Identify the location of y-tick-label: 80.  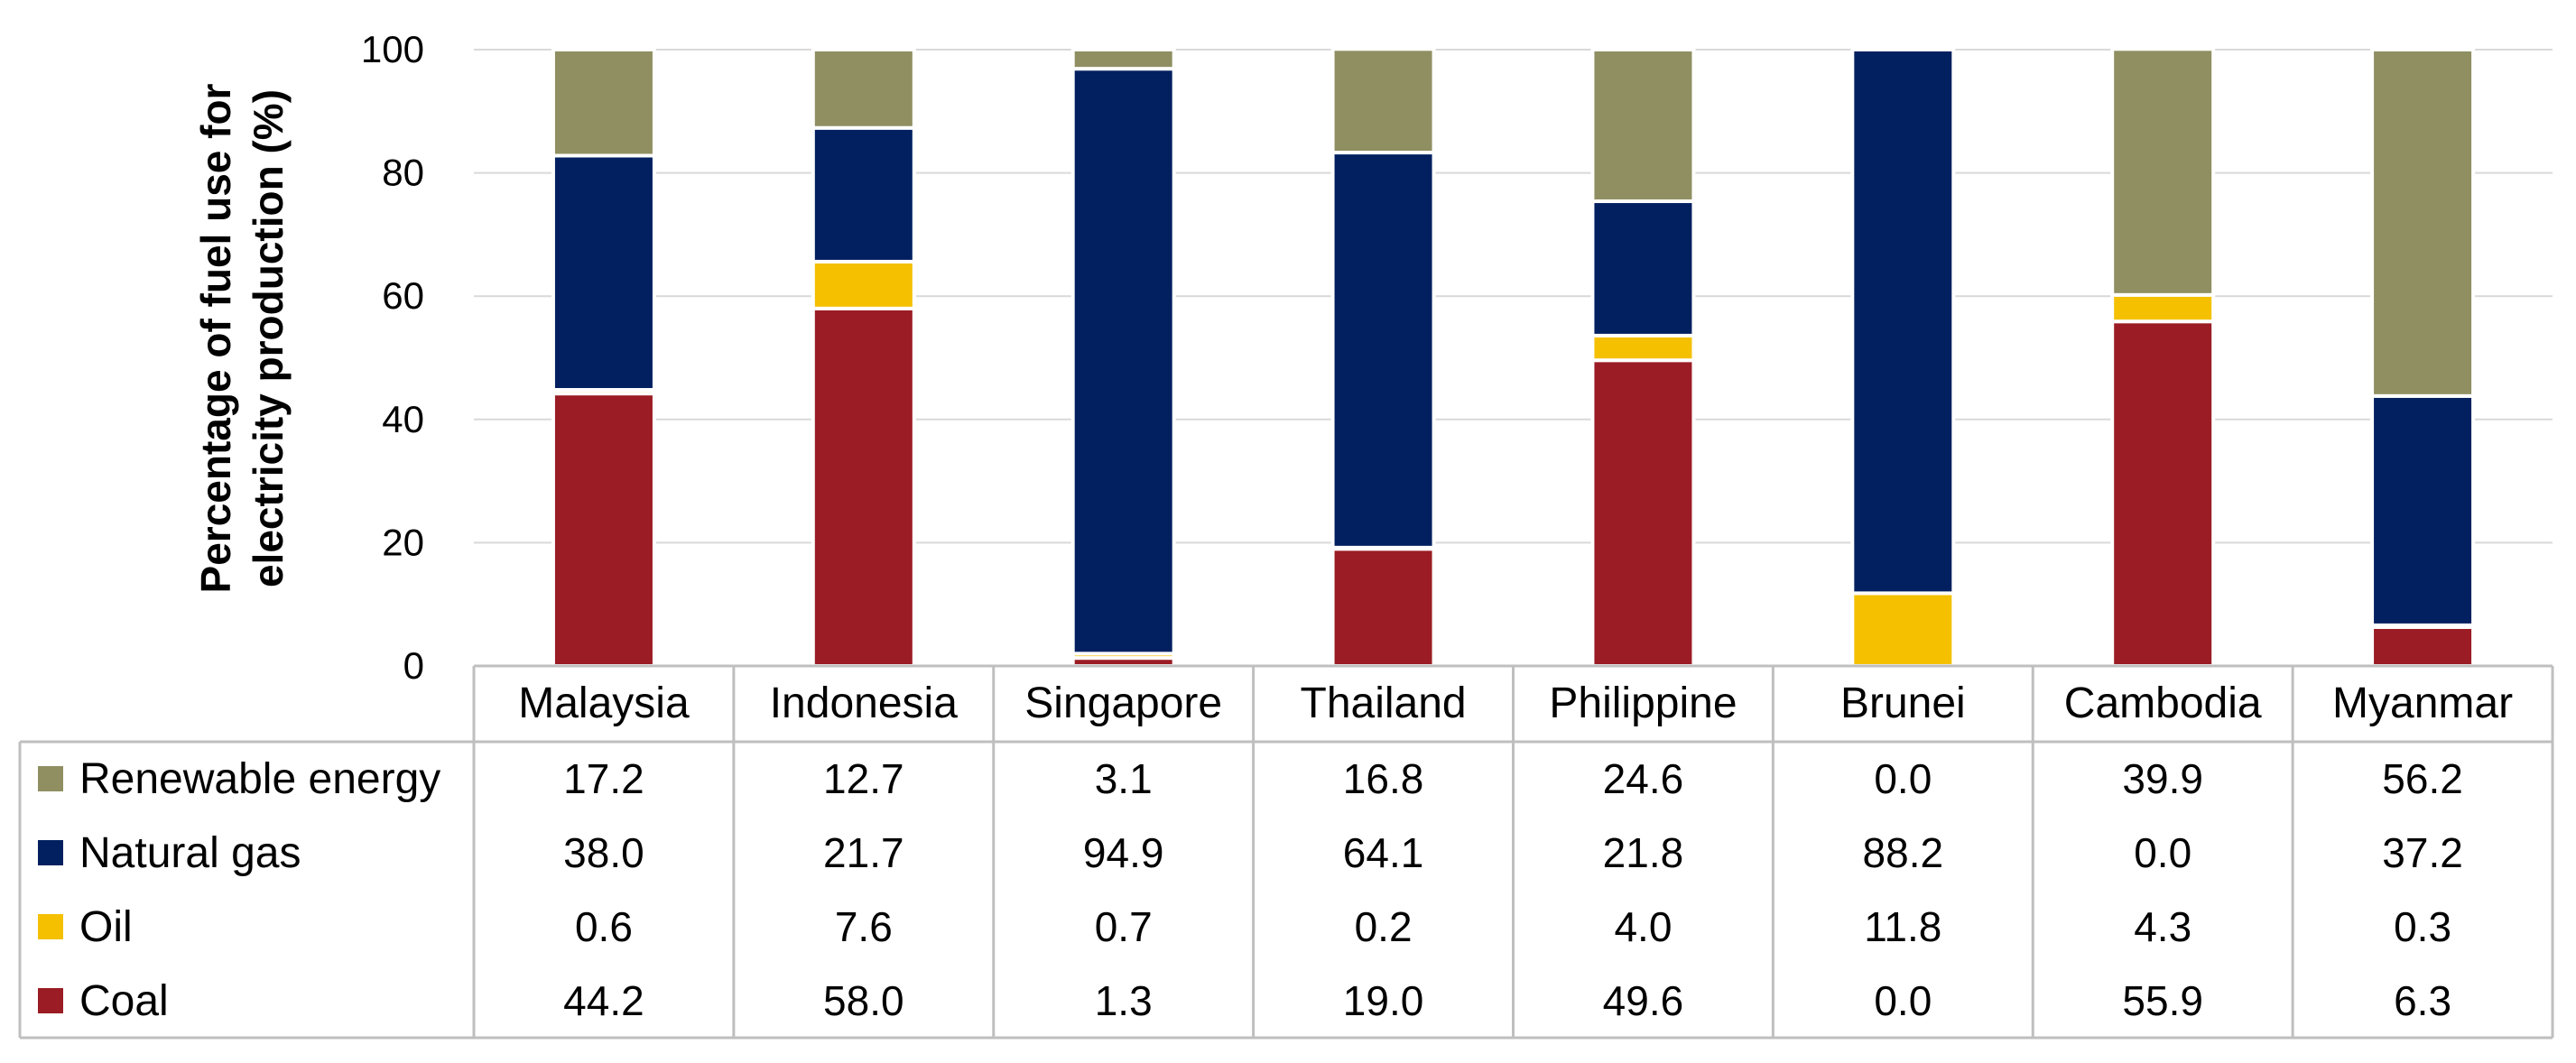
(403, 173).